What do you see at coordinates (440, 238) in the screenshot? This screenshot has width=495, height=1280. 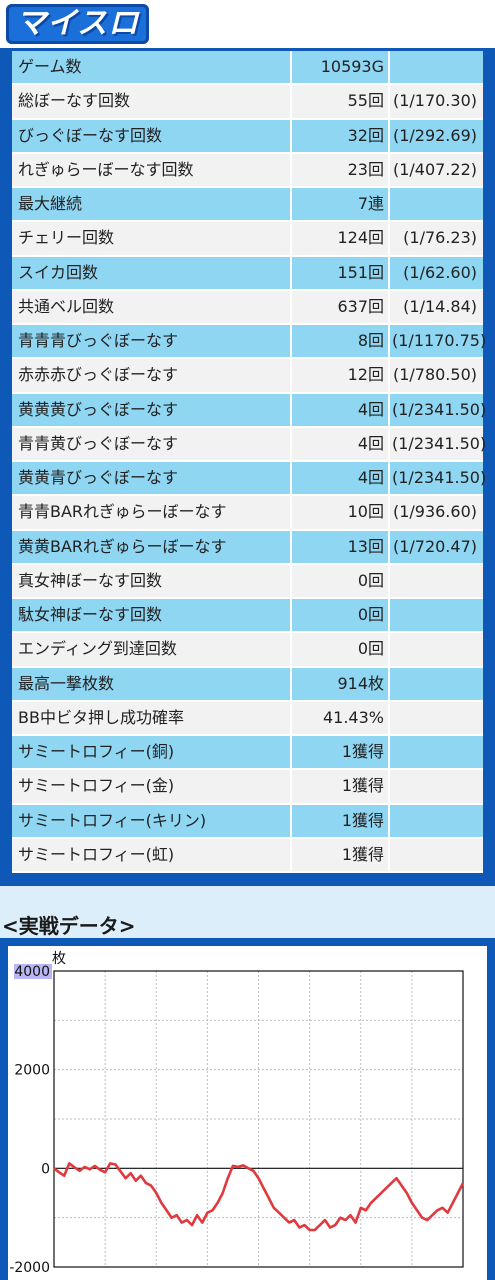 I see `stat-ratio: (1/76.23)` at bounding box center [440, 238].